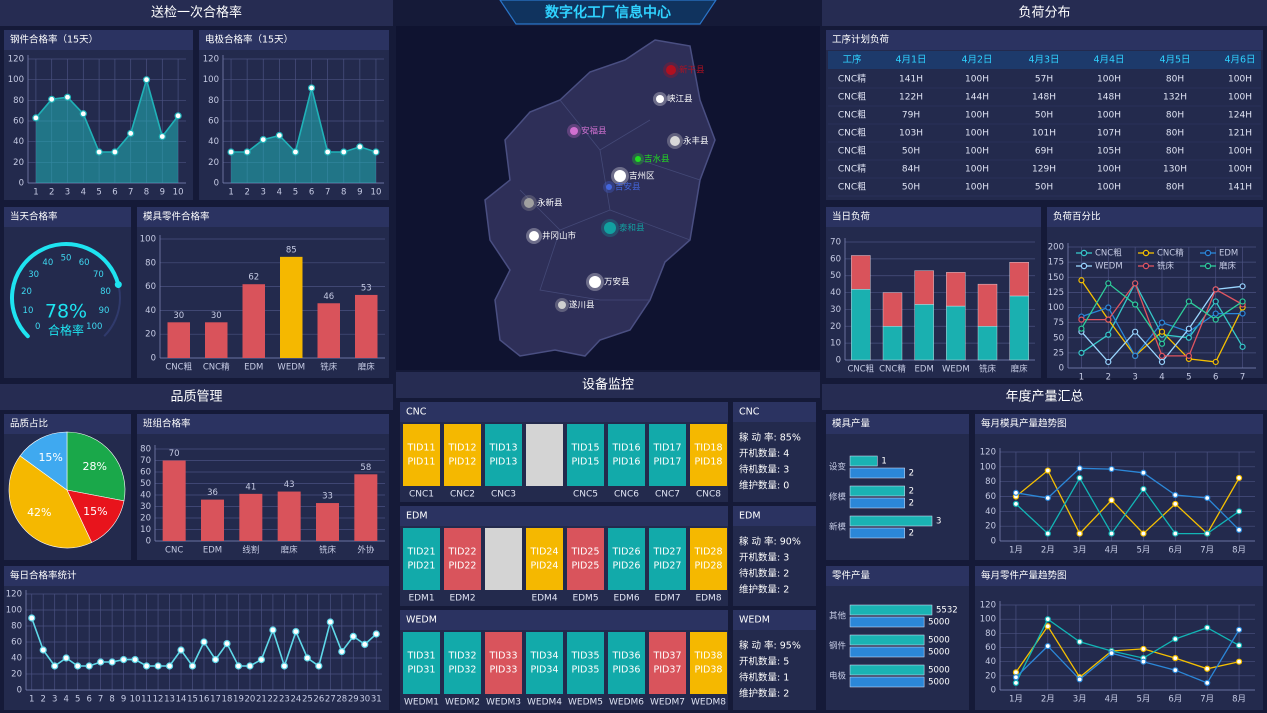  Describe the element at coordinates (107, 131) in the screenshot. I see `area` at that location.